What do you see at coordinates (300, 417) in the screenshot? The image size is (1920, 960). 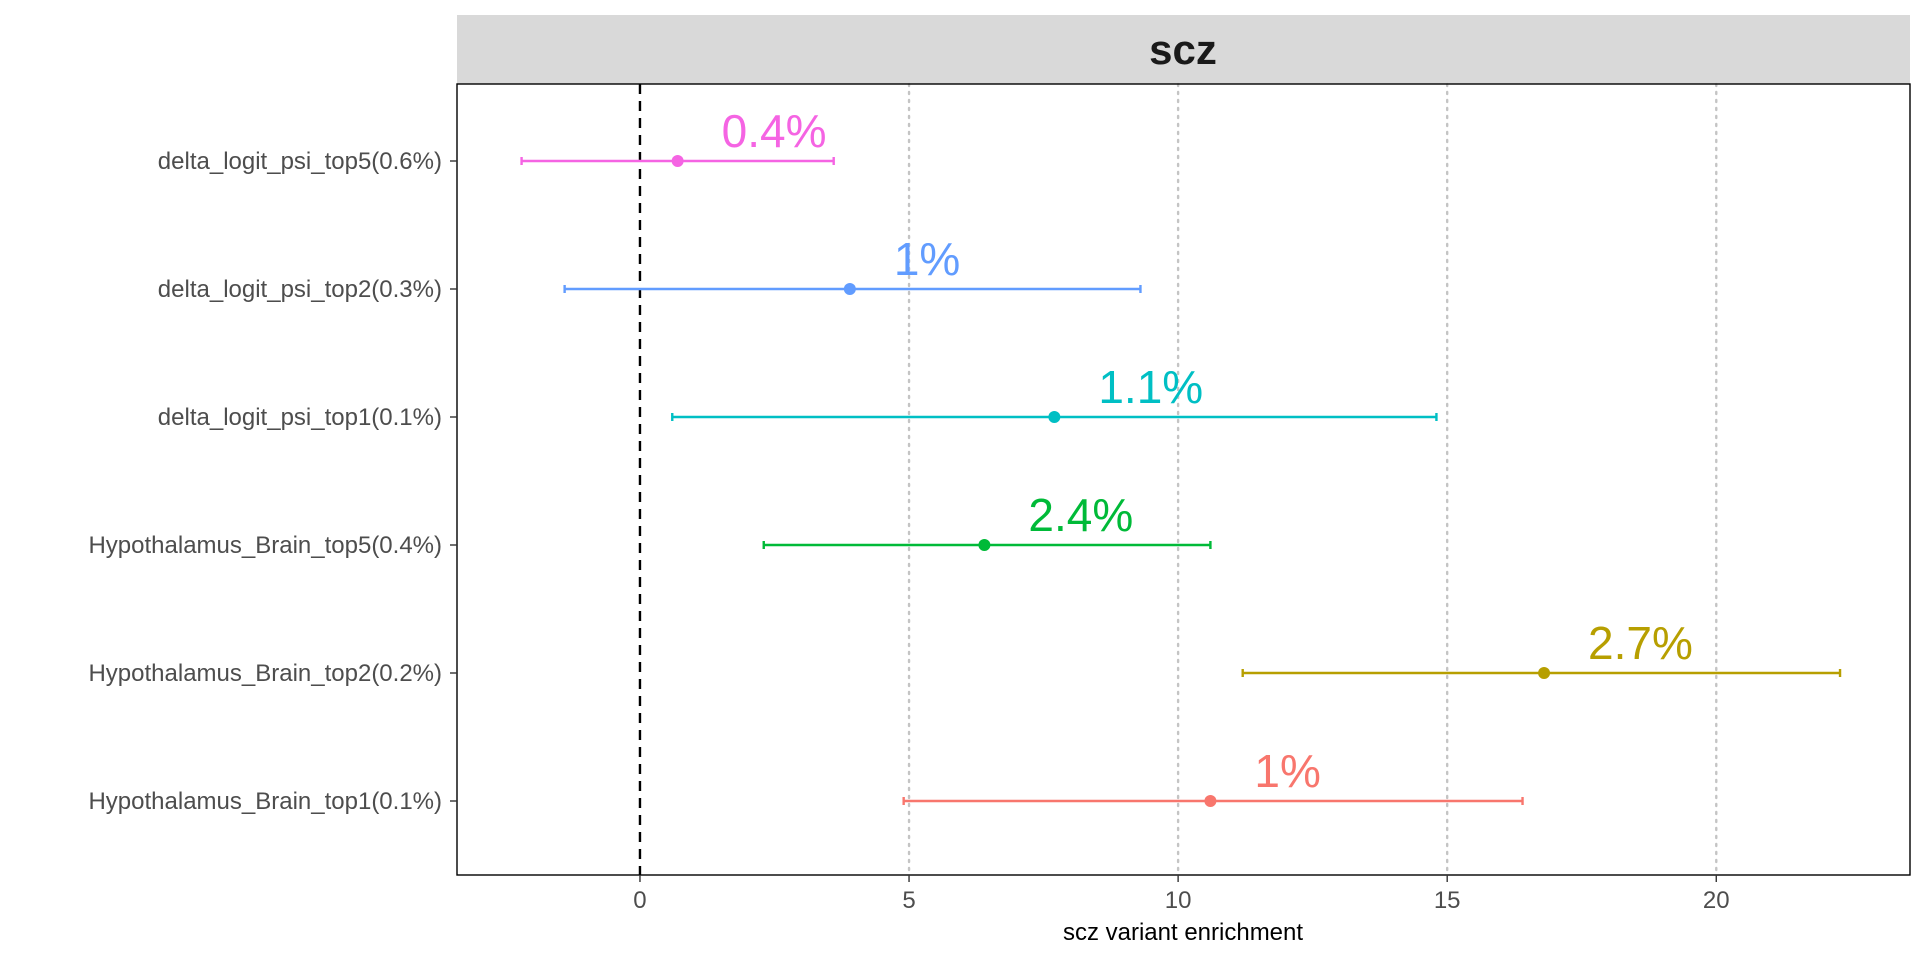 I see `y-tick-label: delta_logit_psi_top1(0.1%)` at bounding box center [300, 417].